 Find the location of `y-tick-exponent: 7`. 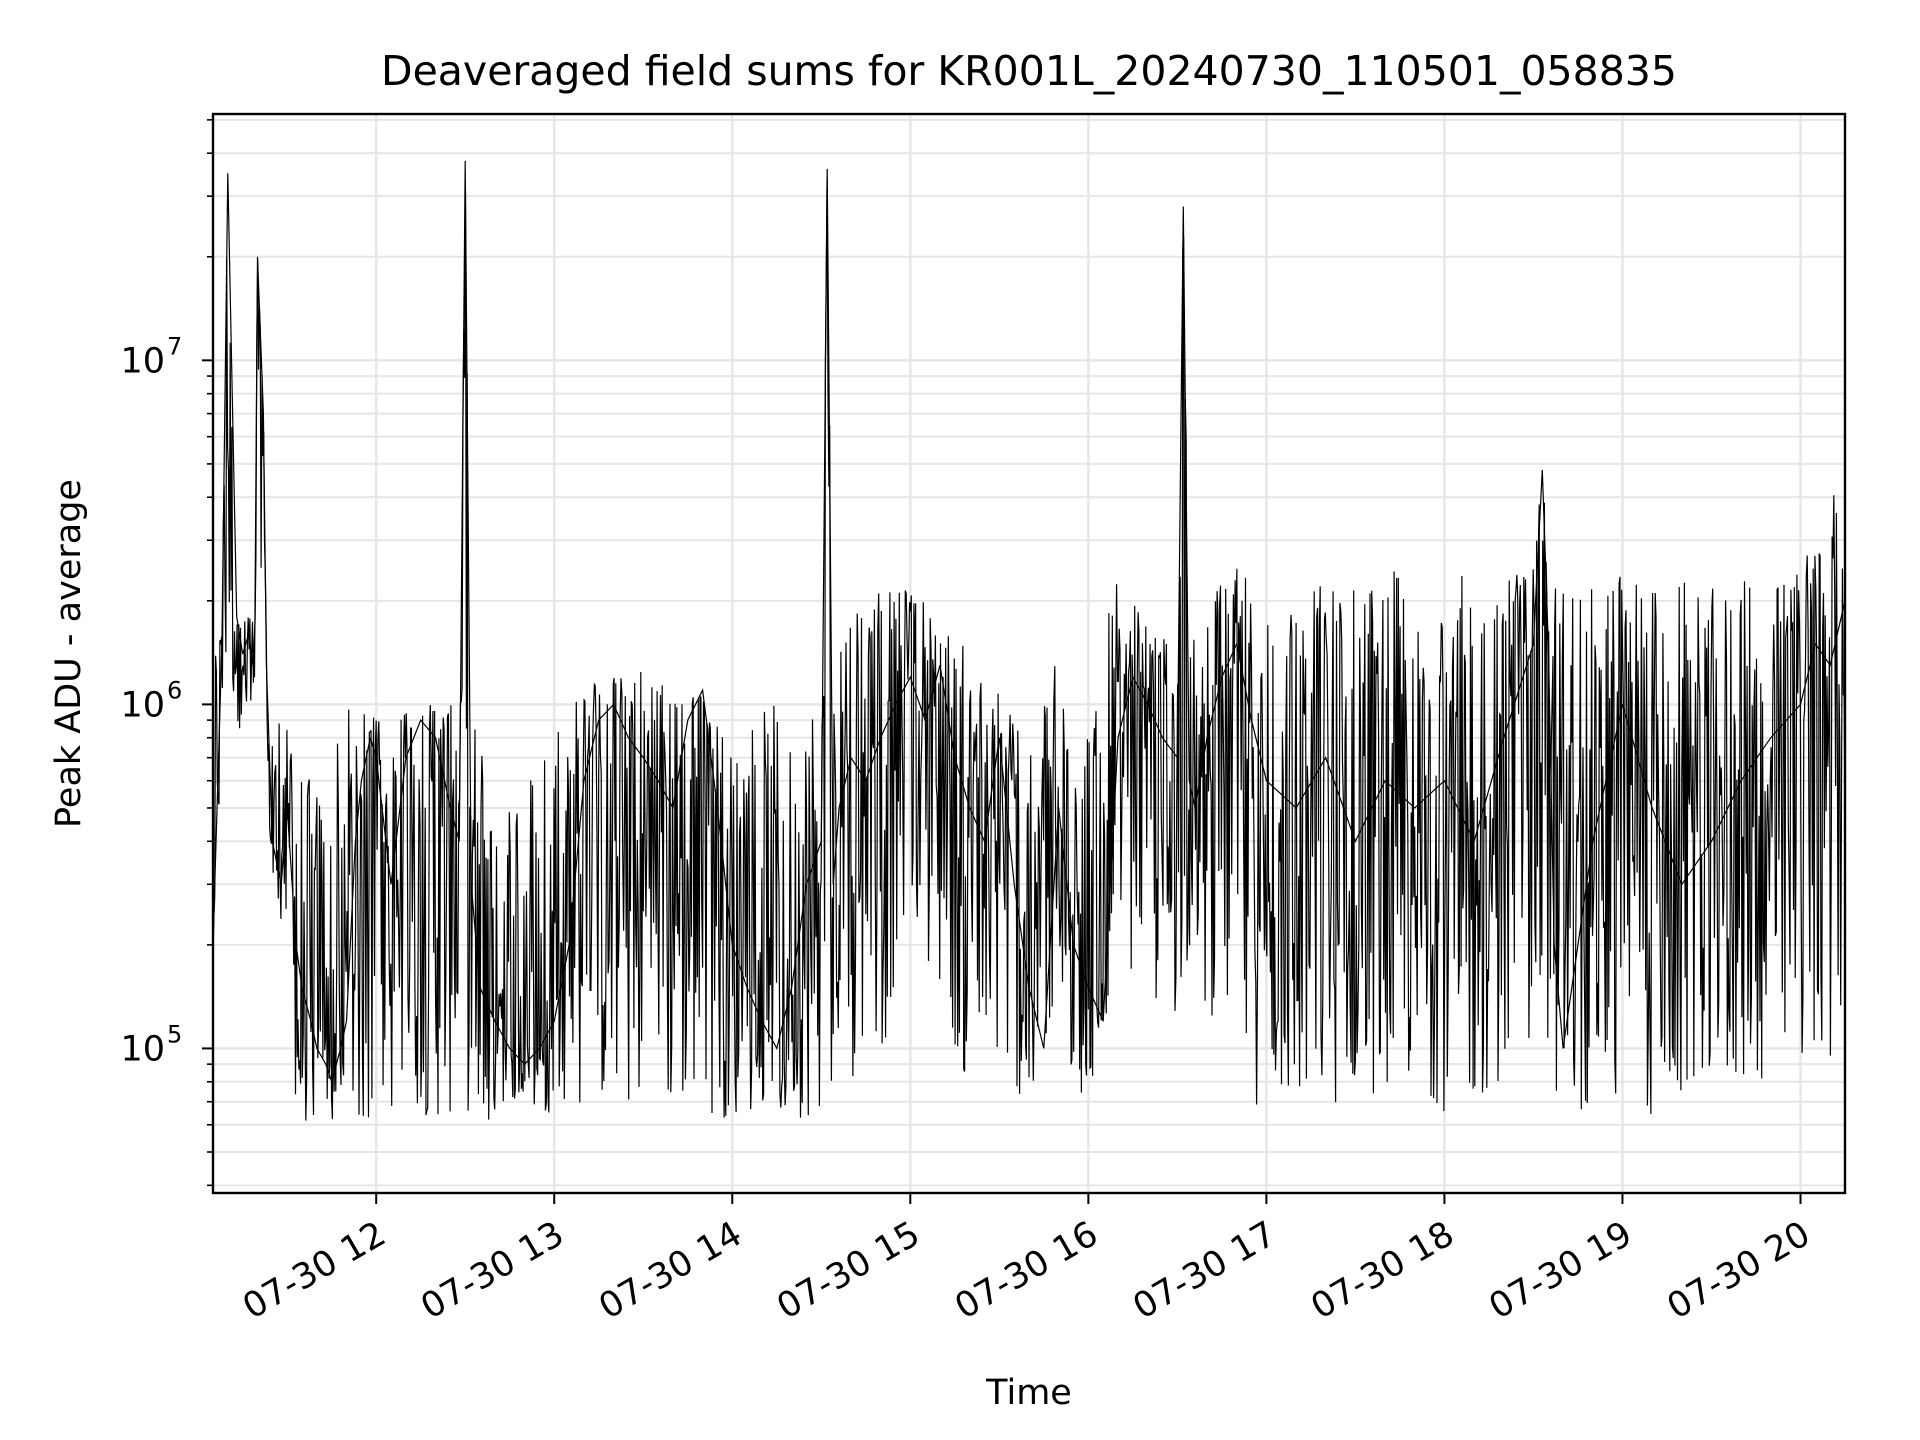

y-tick-exponent: 7 is located at coordinates (174, 346).